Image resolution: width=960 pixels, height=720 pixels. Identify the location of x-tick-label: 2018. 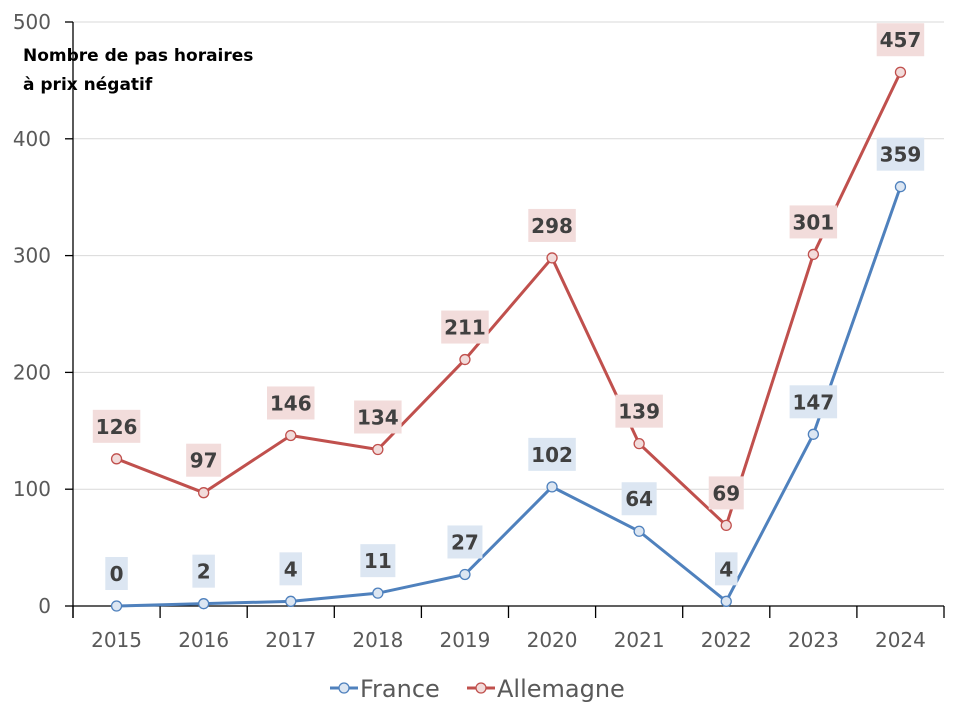
(377, 640).